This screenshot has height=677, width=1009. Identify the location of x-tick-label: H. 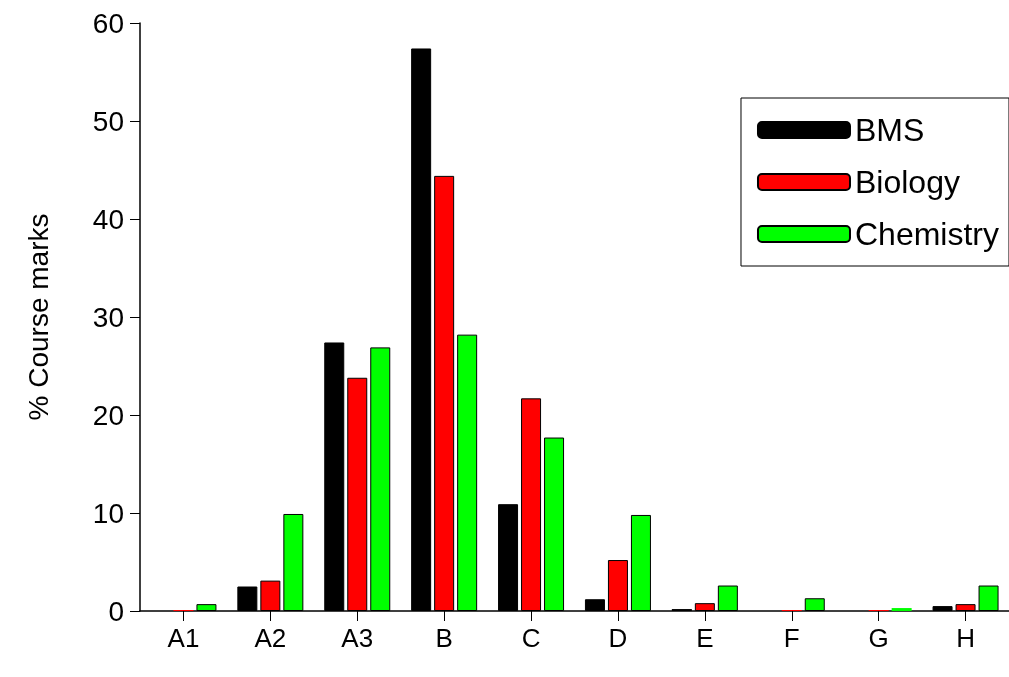
(965, 638).